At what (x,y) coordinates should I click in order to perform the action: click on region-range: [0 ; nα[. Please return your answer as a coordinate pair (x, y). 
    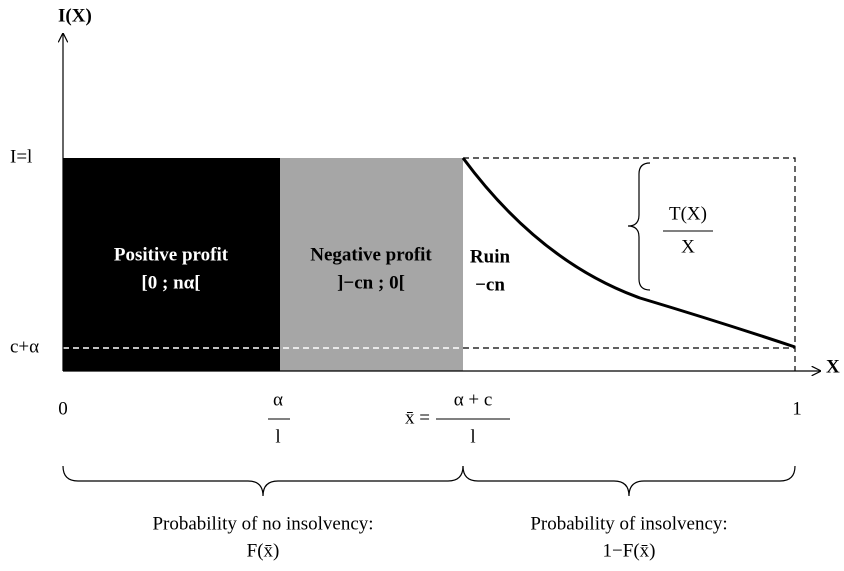
    Looking at the image, I should click on (170, 282).